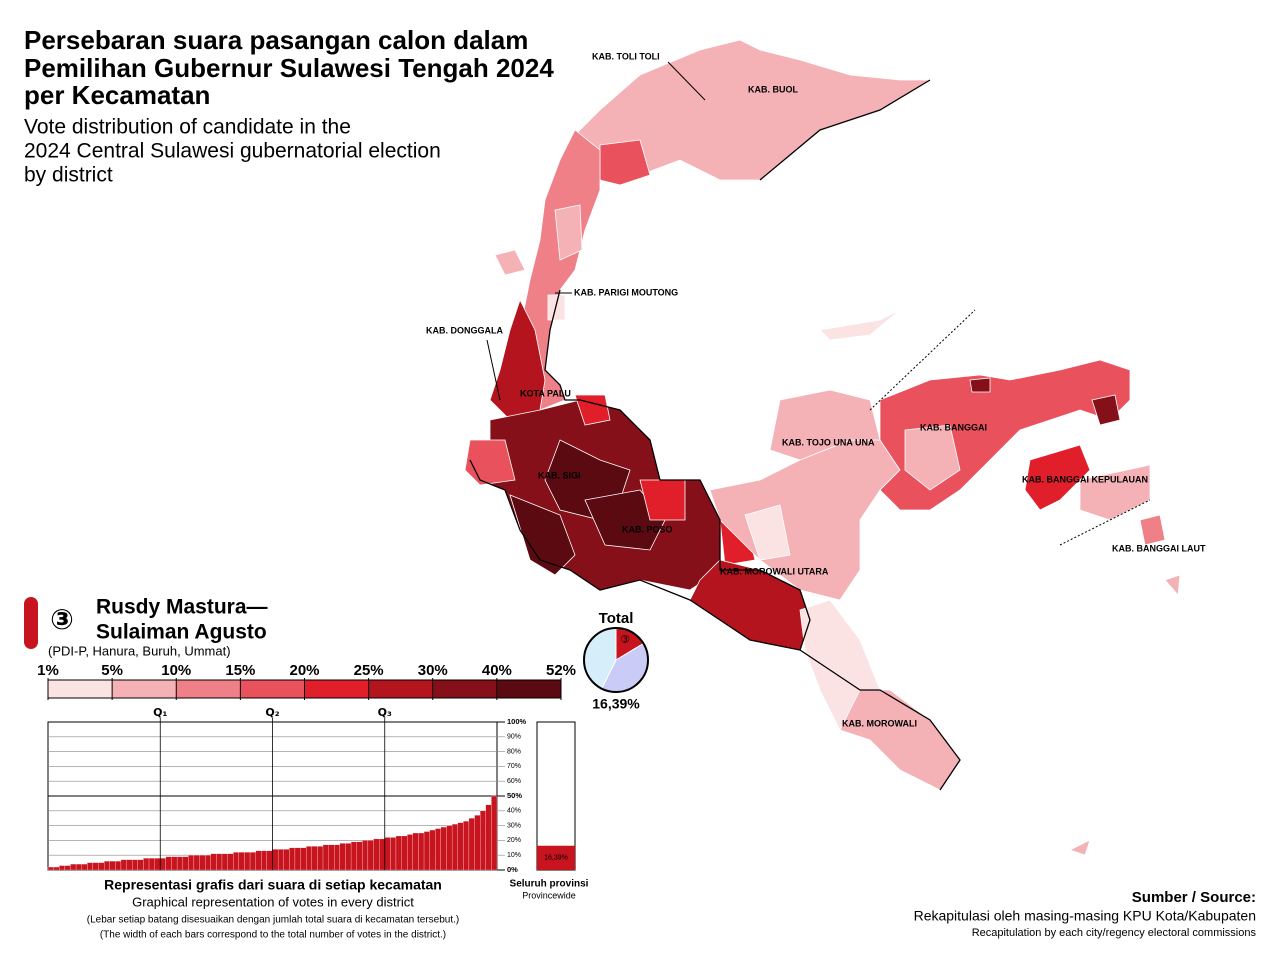  I want to click on title: per Kecamatan, so click(117, 95).